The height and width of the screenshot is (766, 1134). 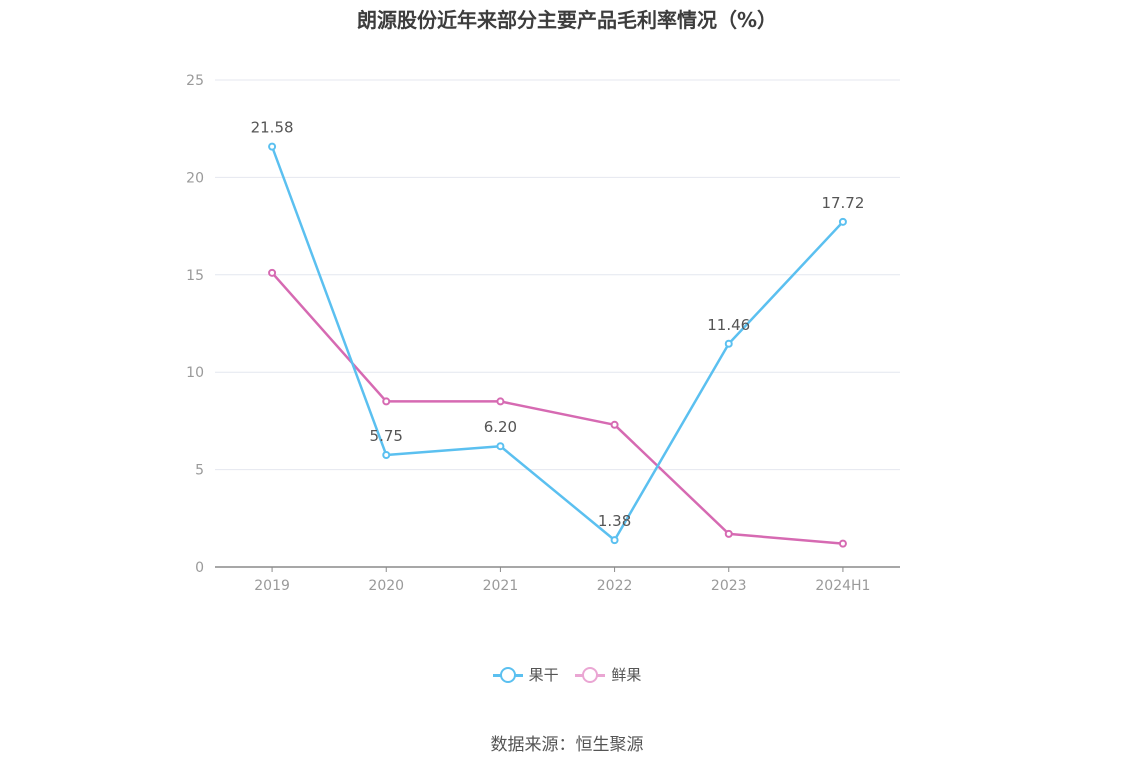 What do you see at coordinates (543, 675) in the screenshot?
I see `legend-label-series1: 果干` at bounding box center [543, 675].